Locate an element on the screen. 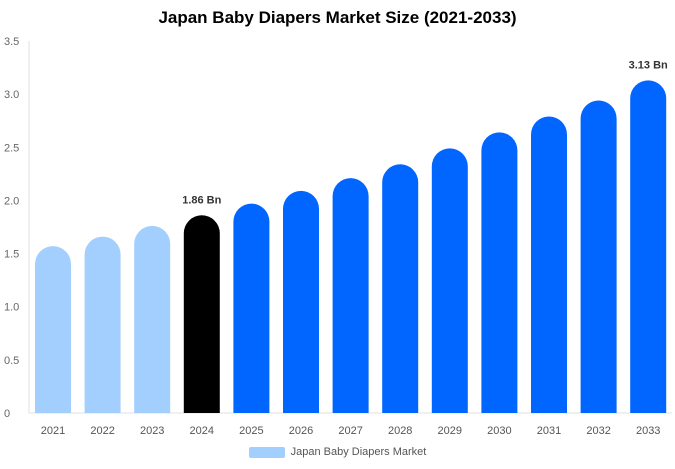 The height and width of the screenshot is (469, 675). y-tick-label: 2.0 is located at coordinates (11, 201).